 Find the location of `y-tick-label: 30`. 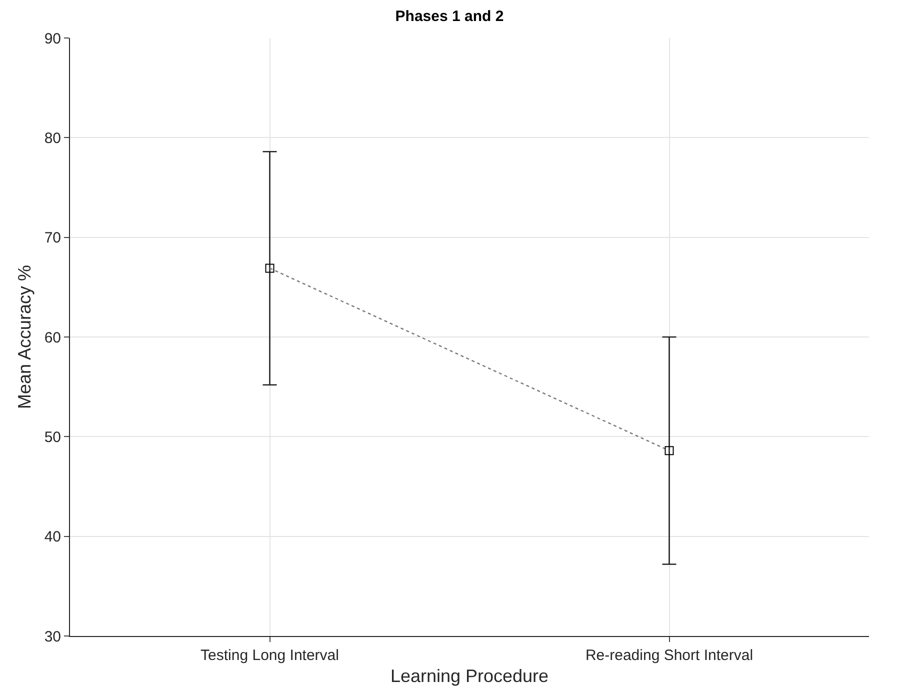

y-tick-label: 30 is located at coordinates (52, 637).